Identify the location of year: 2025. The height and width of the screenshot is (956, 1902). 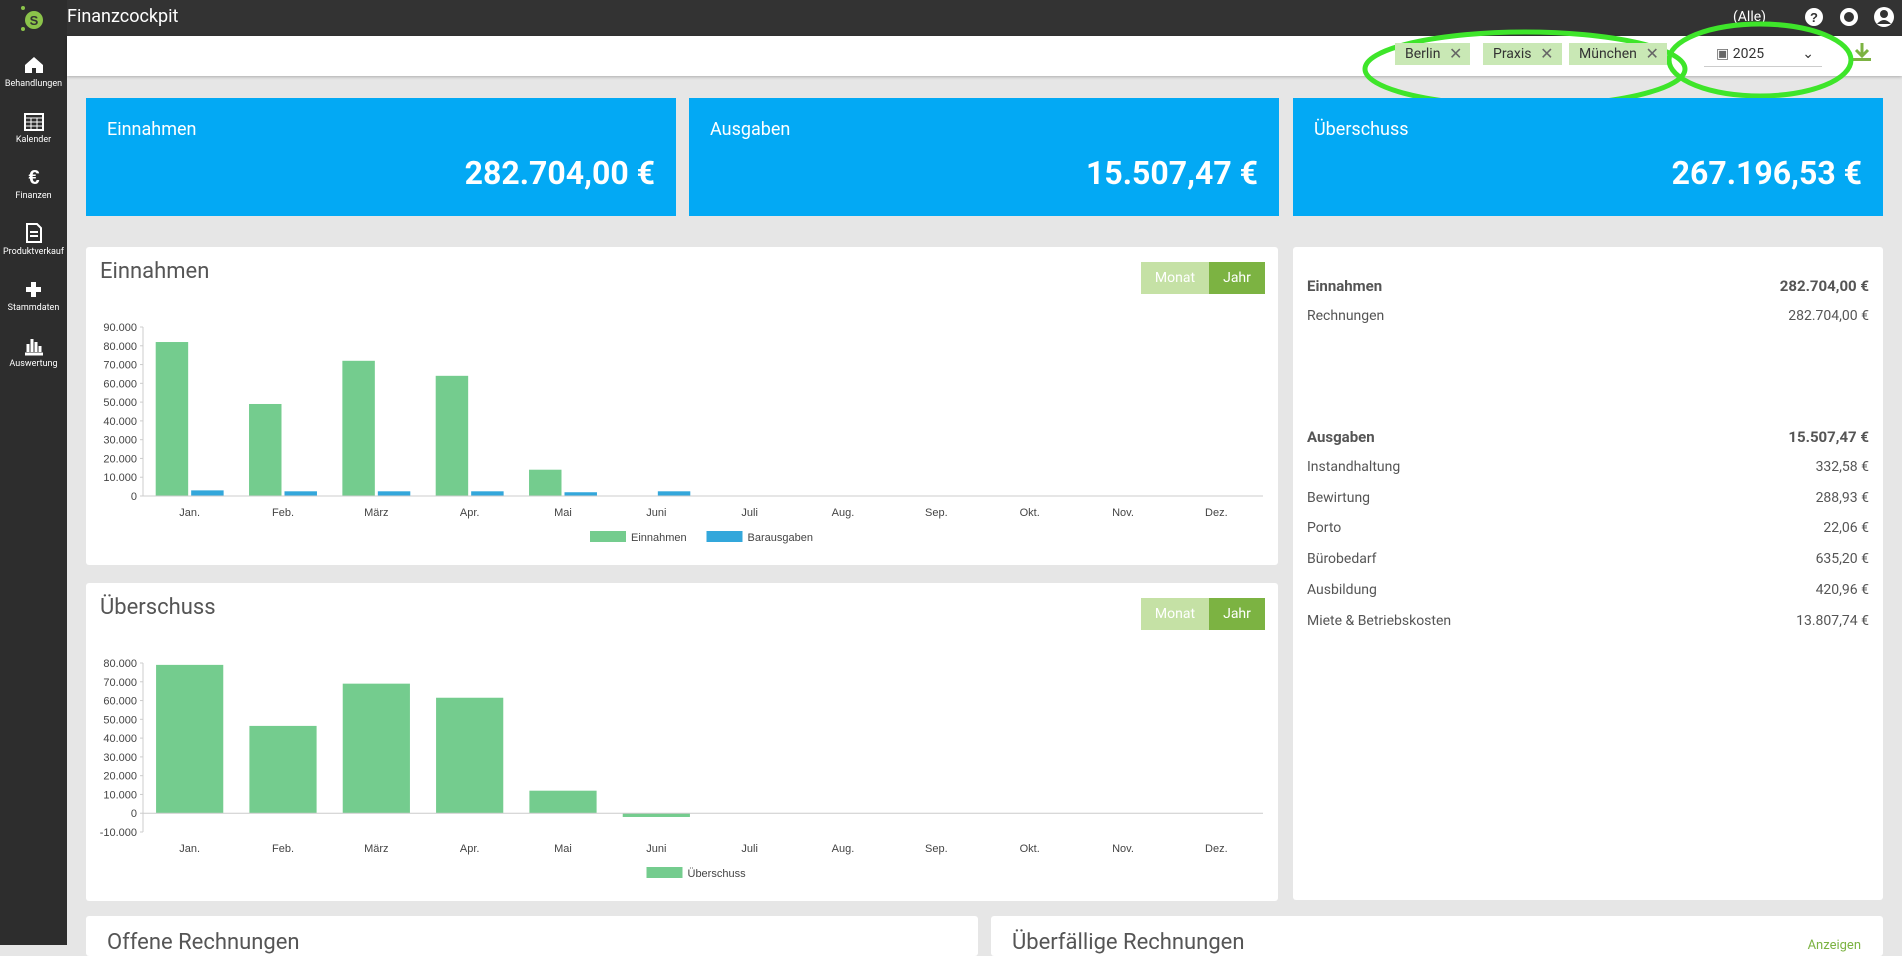
(1748, 54).